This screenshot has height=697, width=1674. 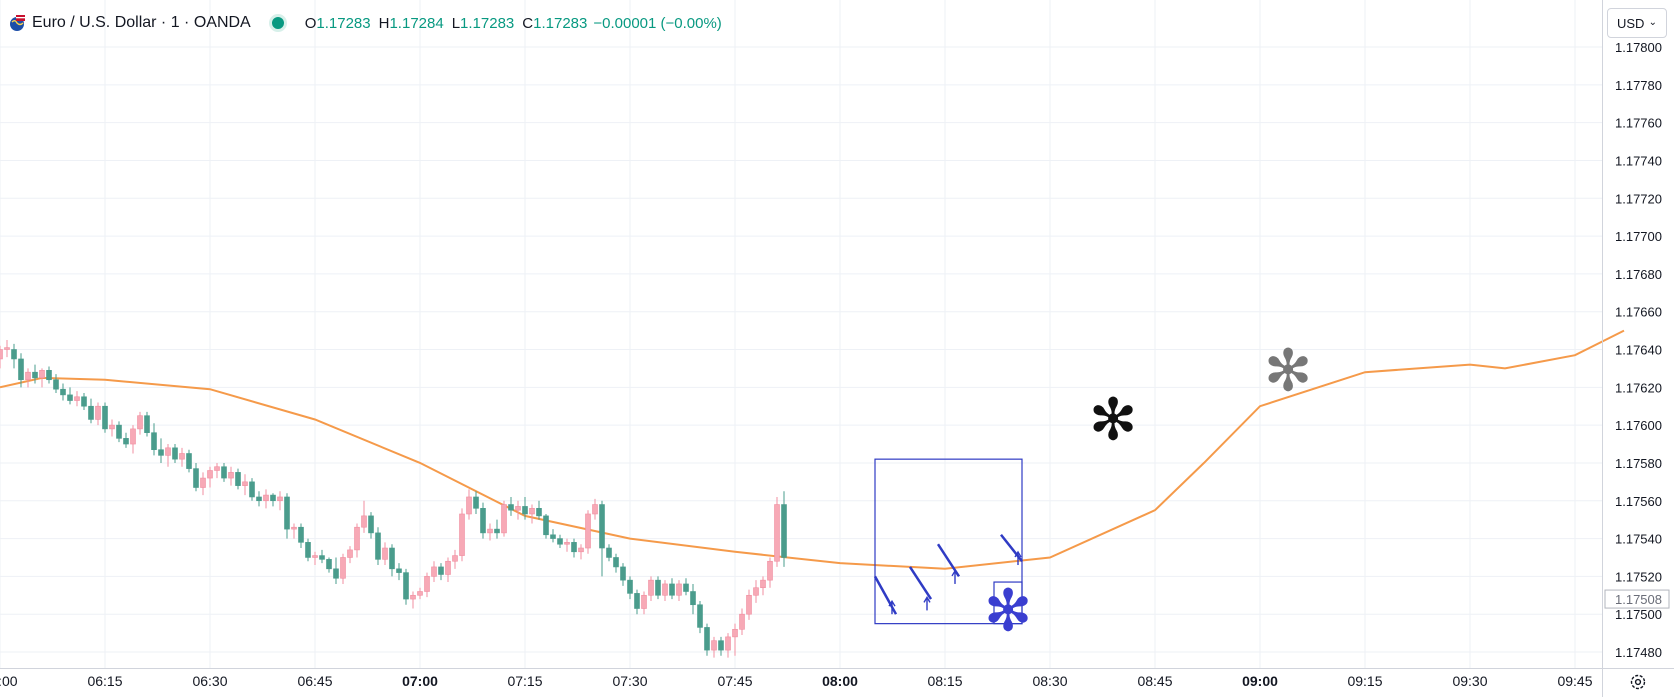 What do you see at coordinates (885, 595) in the screenshot?
I see `annotation-segment` at bounding box center [885, 595].